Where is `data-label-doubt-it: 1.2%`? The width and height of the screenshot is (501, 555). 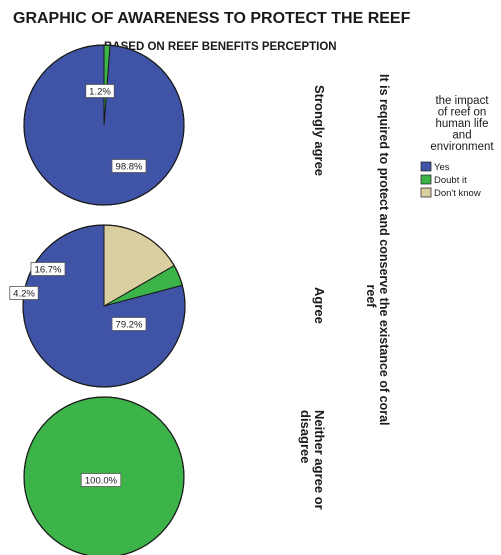 data-label-doubt-it: 1.2% is located at coordinates (100, 91).